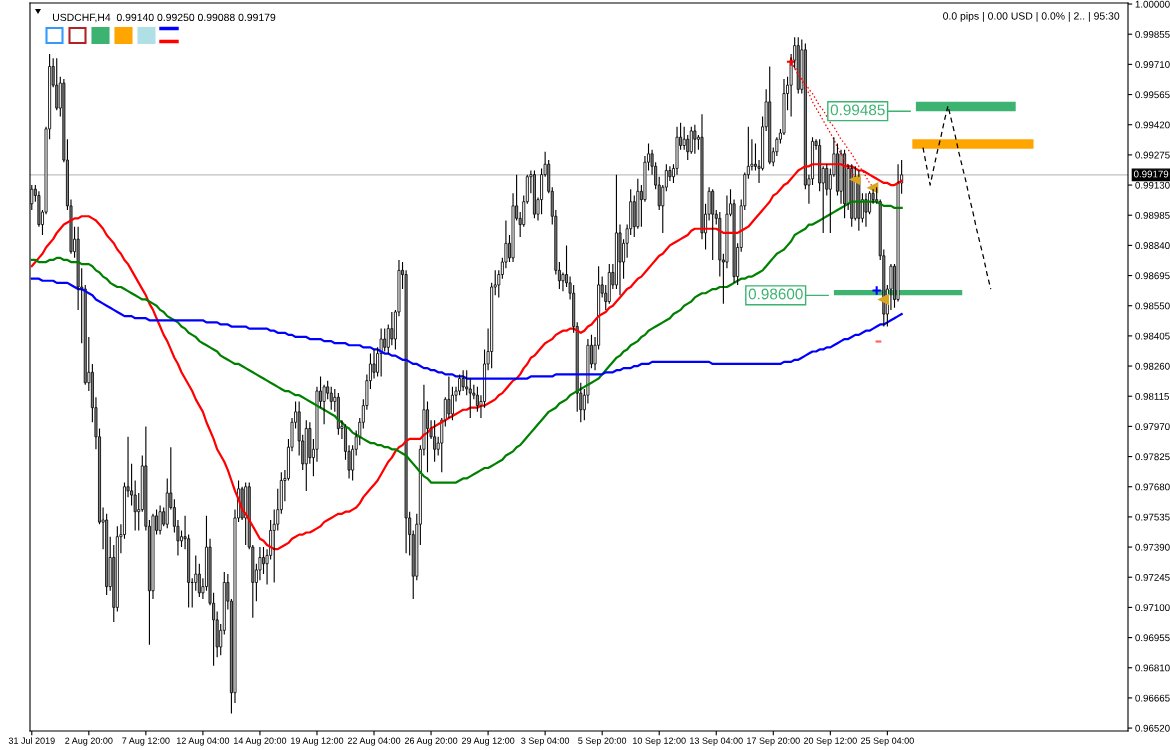 The image size is (1170, 750). Describe the element at coordinates (1152, 457) in the screenshot. I see `y-tick-label: 0.97825` at that location.